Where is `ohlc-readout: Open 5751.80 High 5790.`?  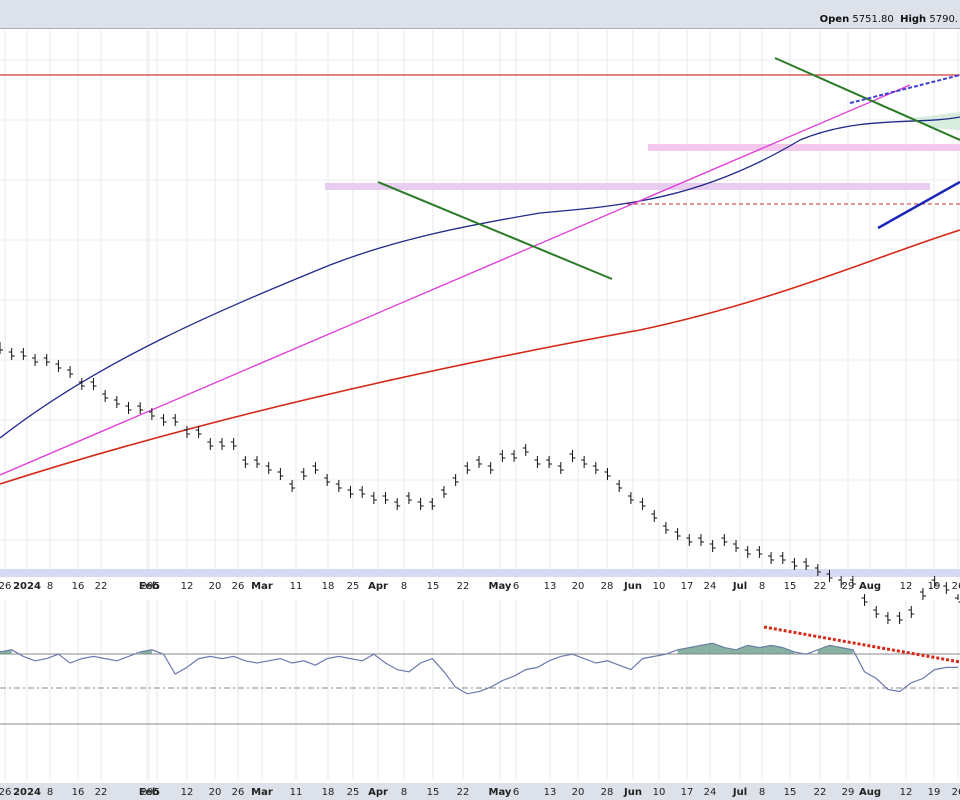
ohlc-readout: Open 5751.80 High 5790. is located at coordinates (889, 19).